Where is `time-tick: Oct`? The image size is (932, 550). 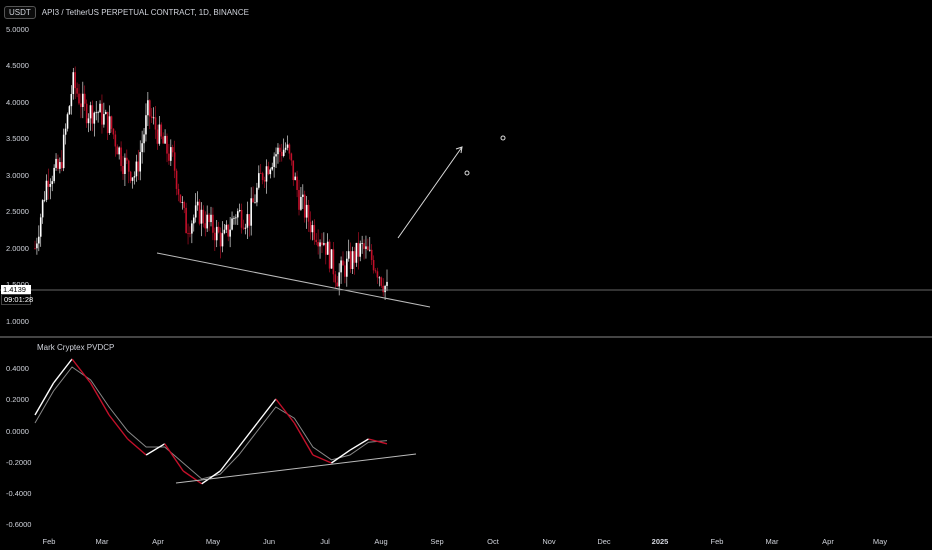
time-tick: Oct is located at coordinates (493, 541).